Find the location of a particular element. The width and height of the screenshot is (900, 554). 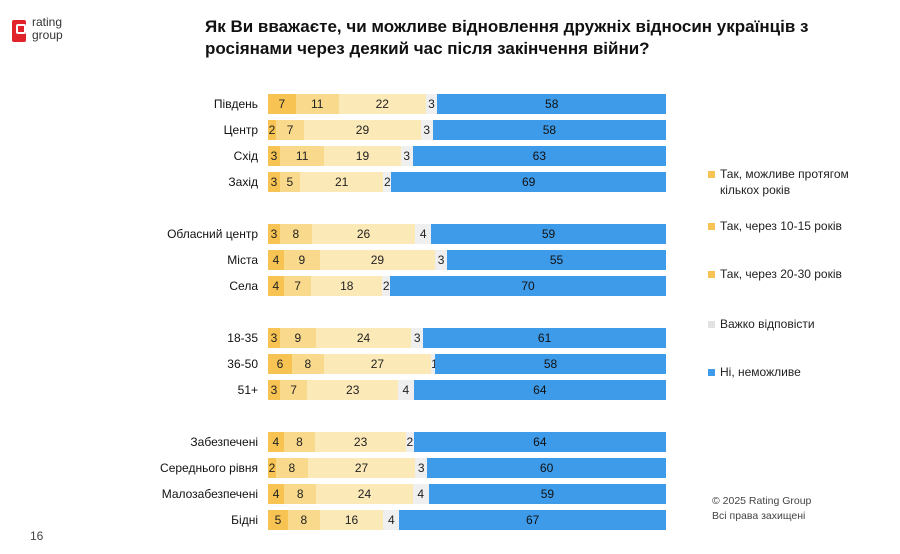

stacked-bar: 3 7 23 4 64 is located at coordinates (467, 390).